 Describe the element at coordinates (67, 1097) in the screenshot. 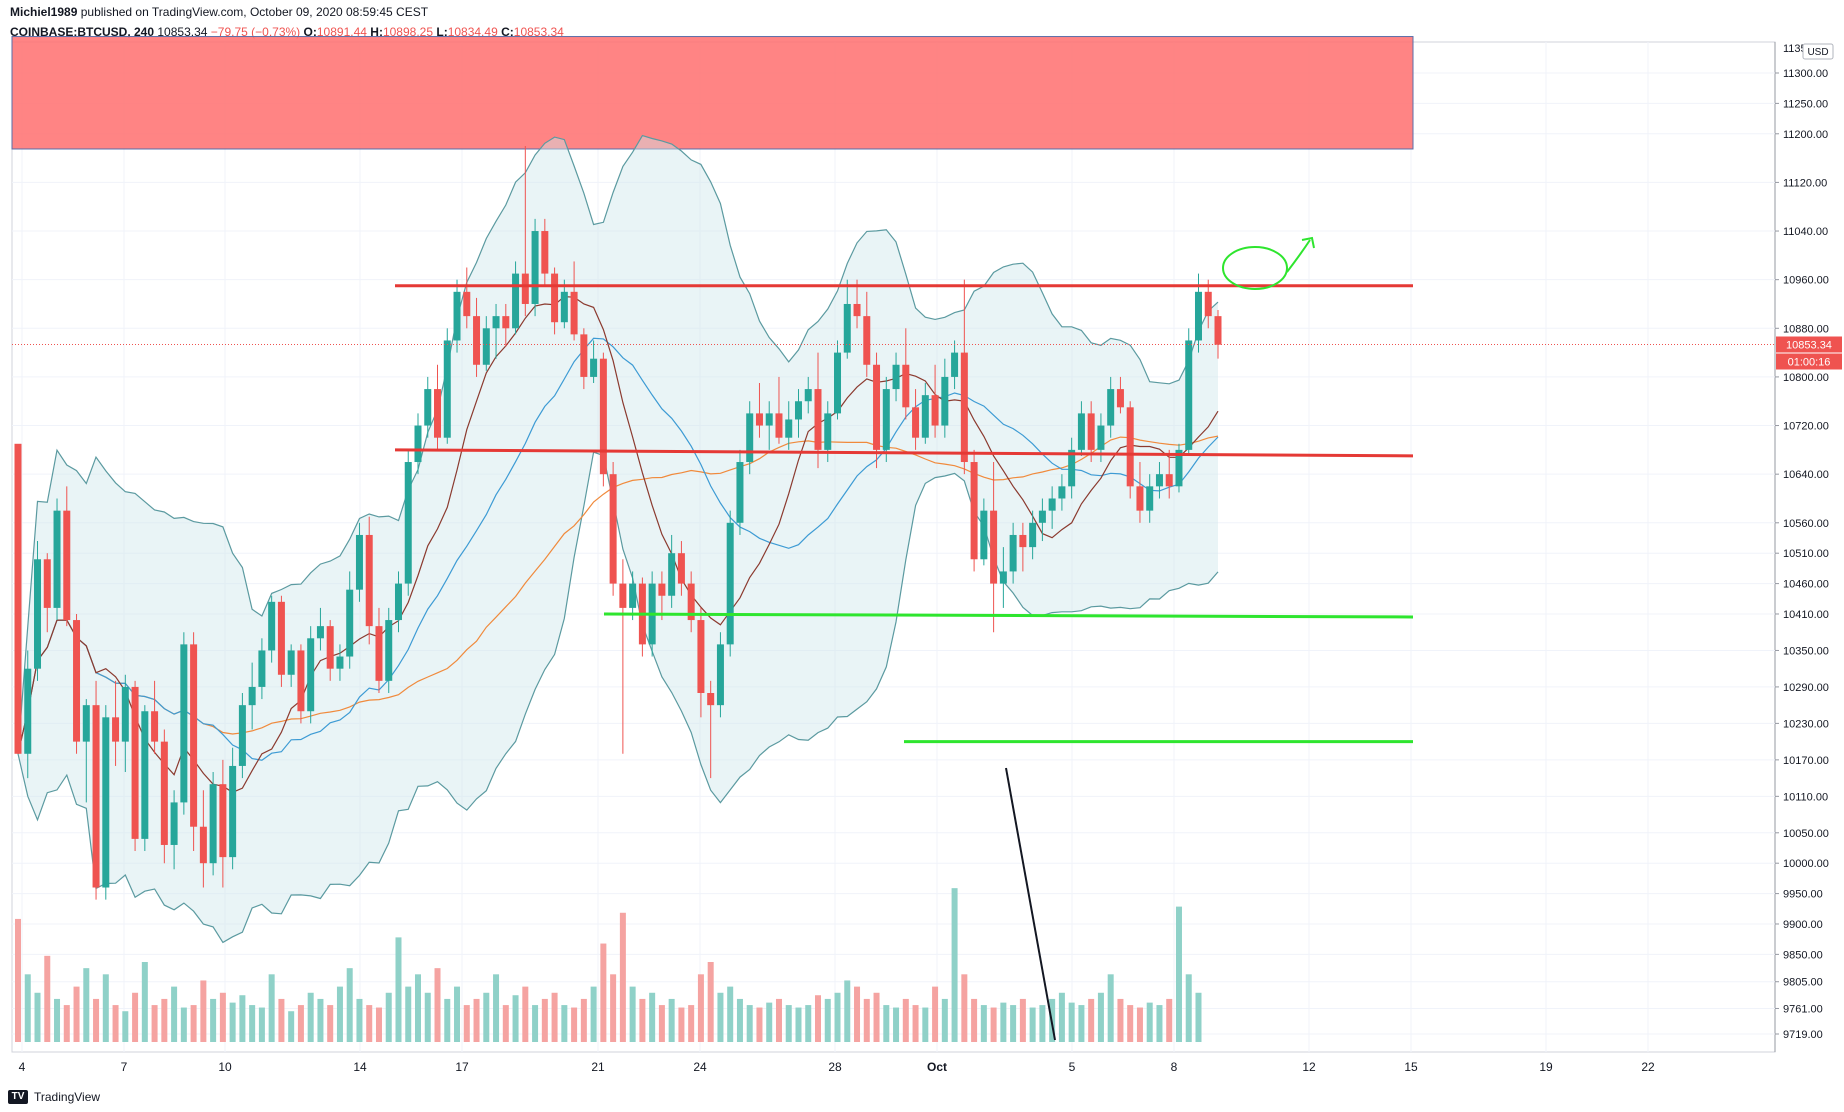

I see `tradingview-brand: TradingView` at that location.